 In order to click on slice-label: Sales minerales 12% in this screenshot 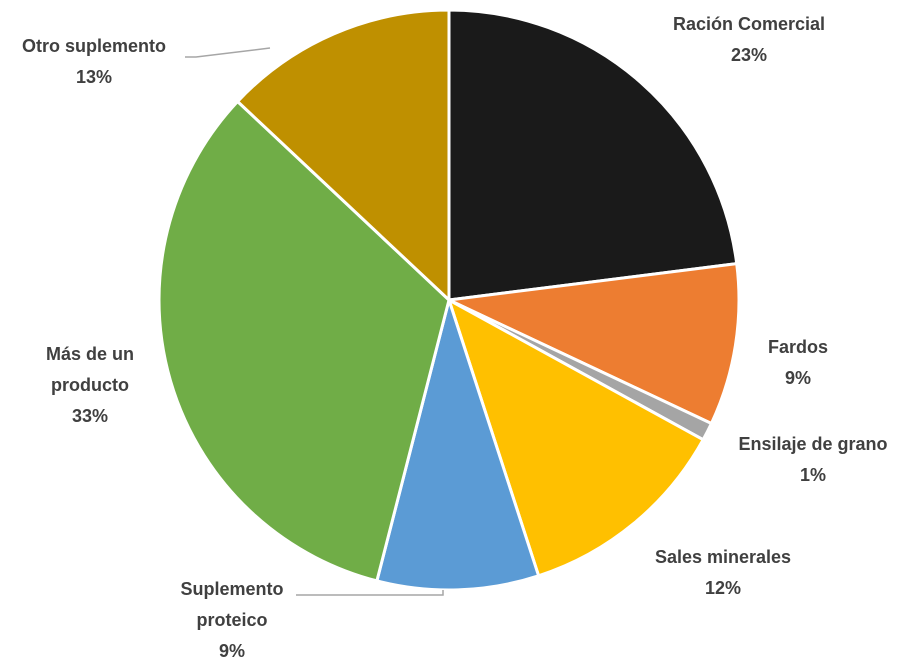, I will do `click(723, 572)`.